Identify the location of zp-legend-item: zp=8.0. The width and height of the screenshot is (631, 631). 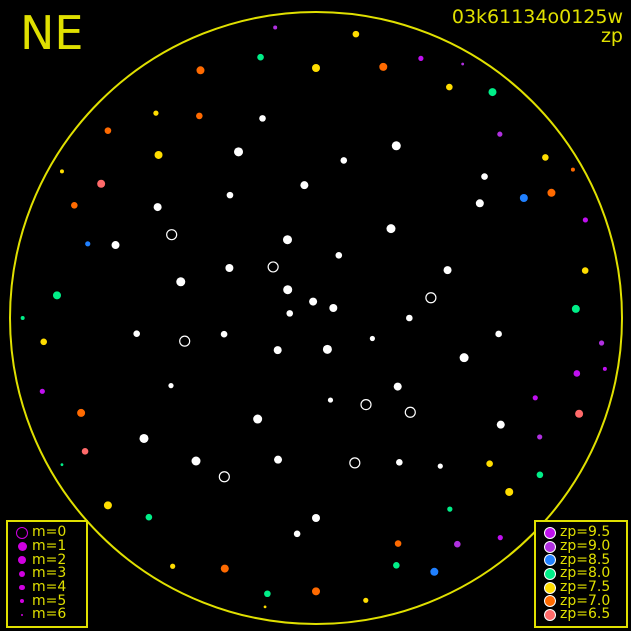
(581, 573).